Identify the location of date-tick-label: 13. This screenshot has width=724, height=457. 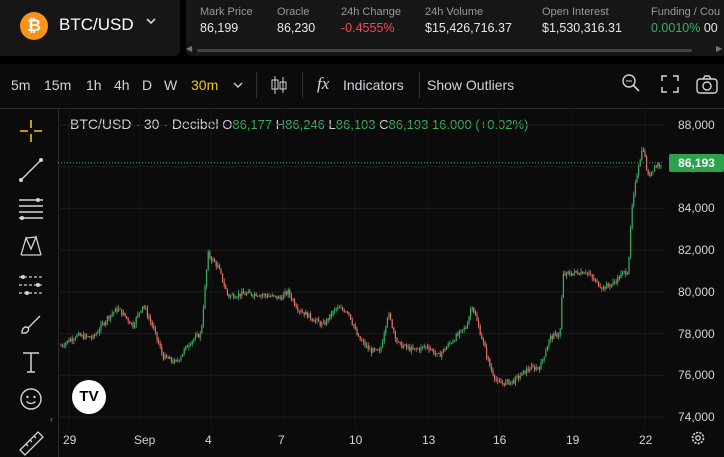
(429, 440).